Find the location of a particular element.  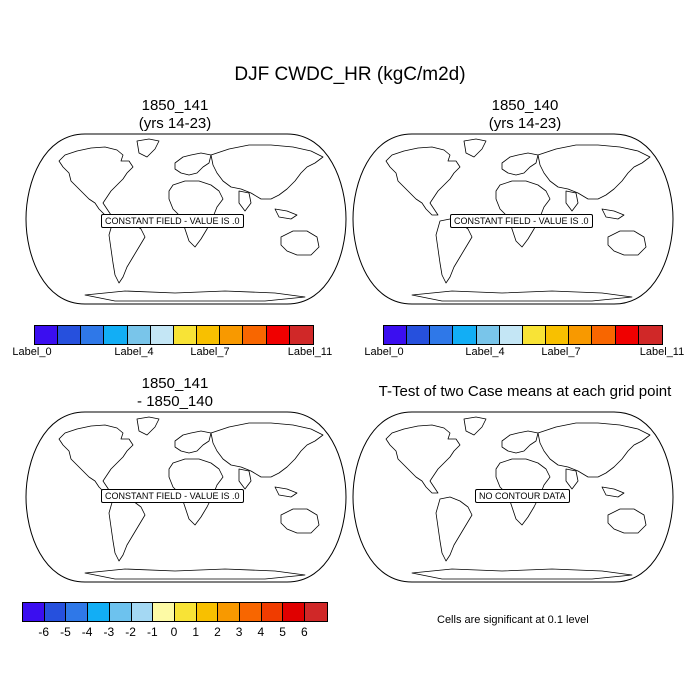

colorbar-bottom-tick-label: 6 is located at coordinates (304, 632).